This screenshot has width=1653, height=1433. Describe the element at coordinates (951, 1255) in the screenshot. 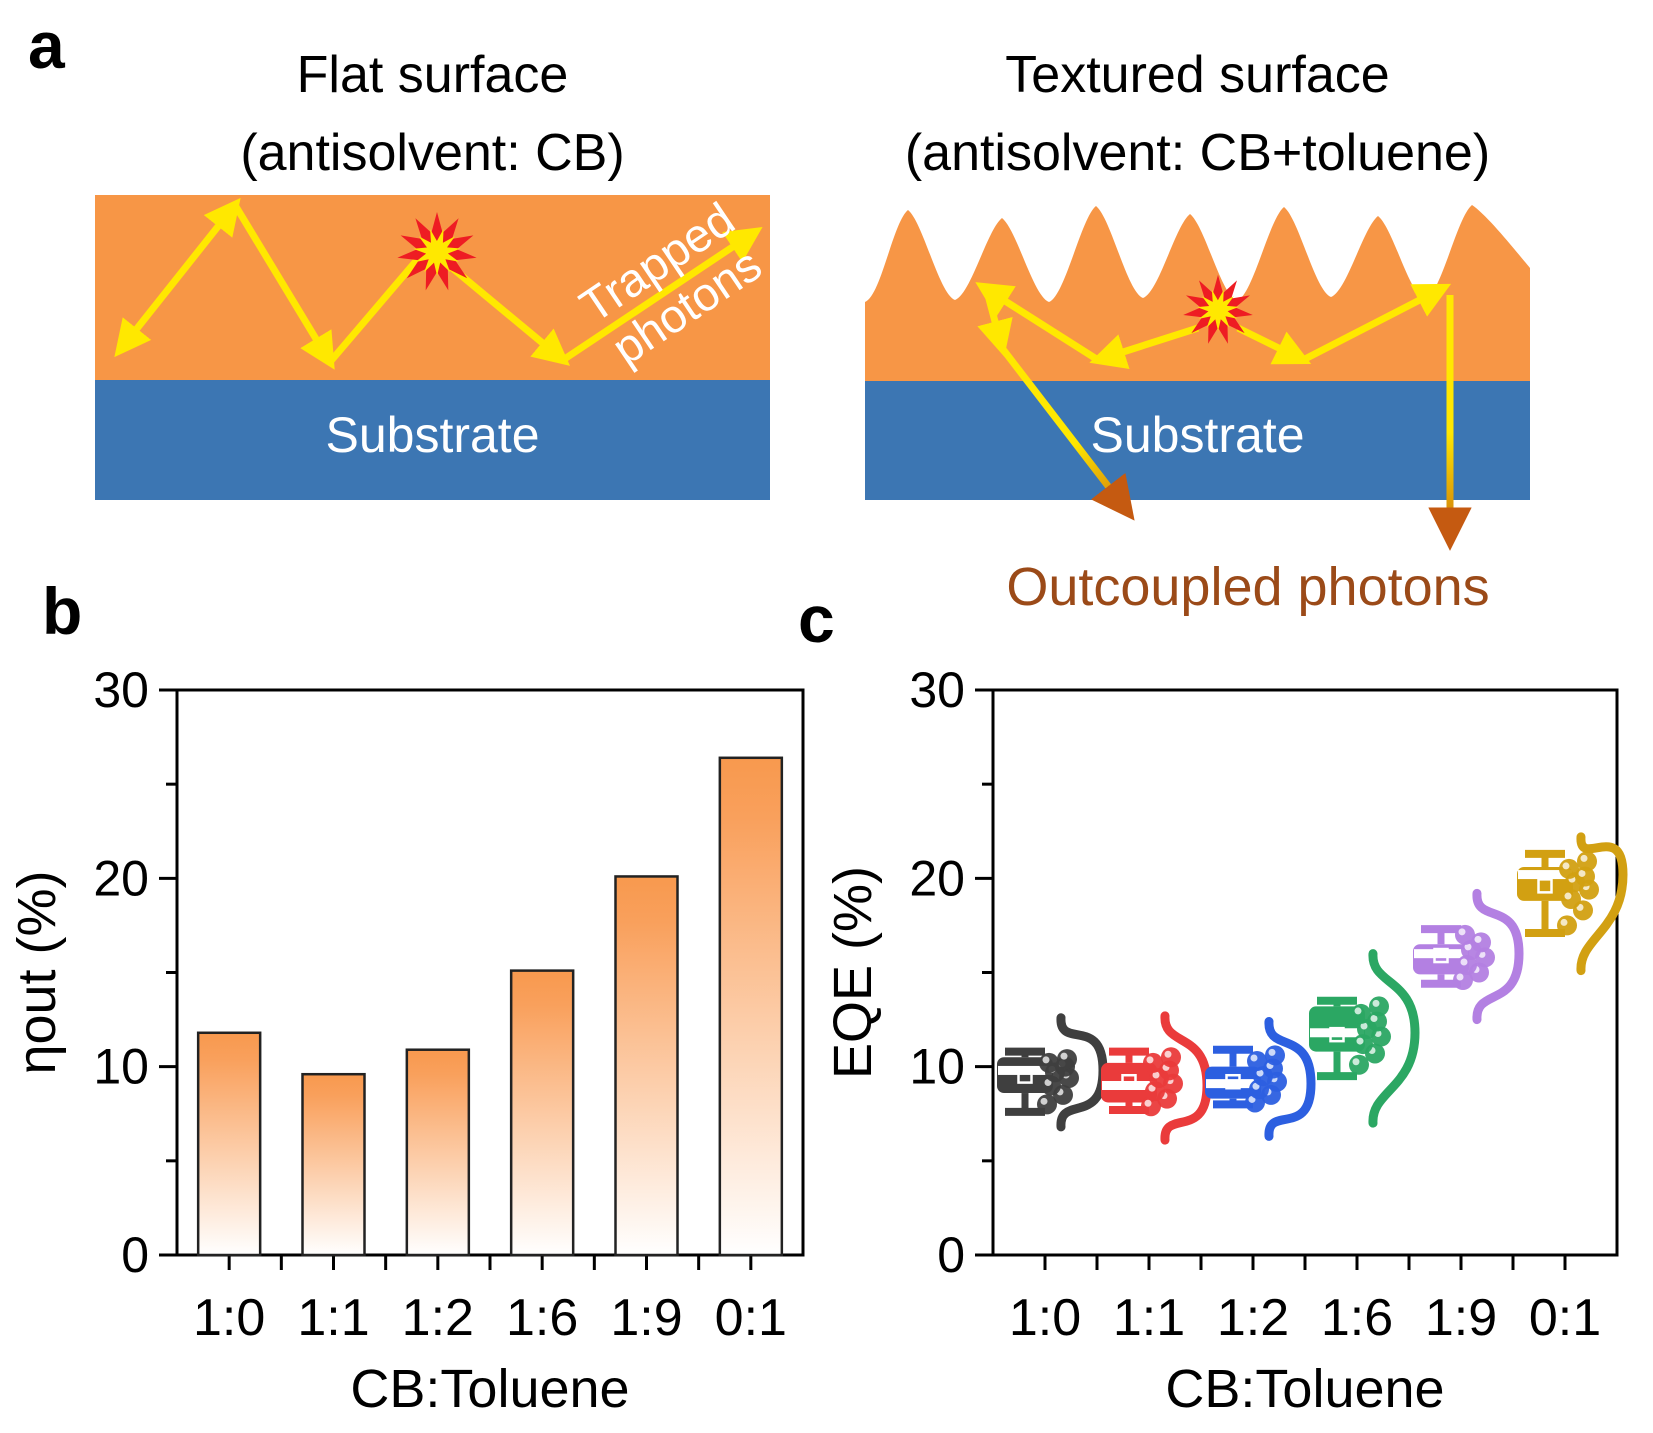

I see `y-tick-label: 0` at that location.